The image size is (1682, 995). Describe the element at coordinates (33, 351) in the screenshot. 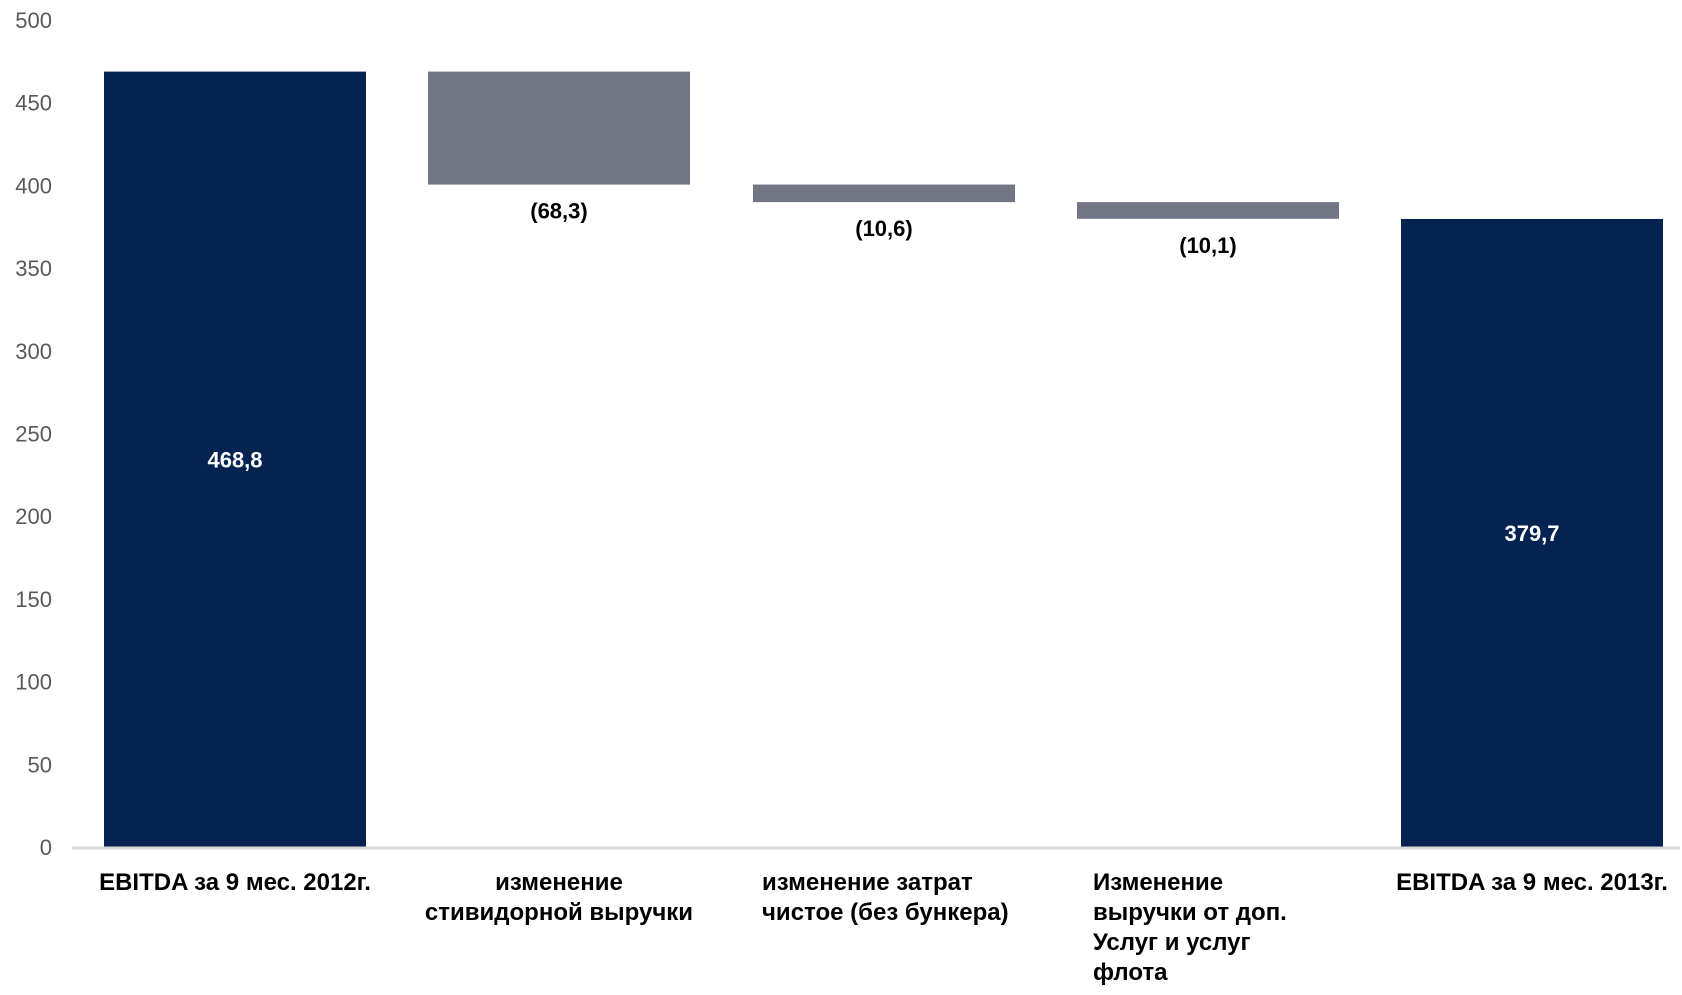

I see `y-tick-label-6: 300` at that location.